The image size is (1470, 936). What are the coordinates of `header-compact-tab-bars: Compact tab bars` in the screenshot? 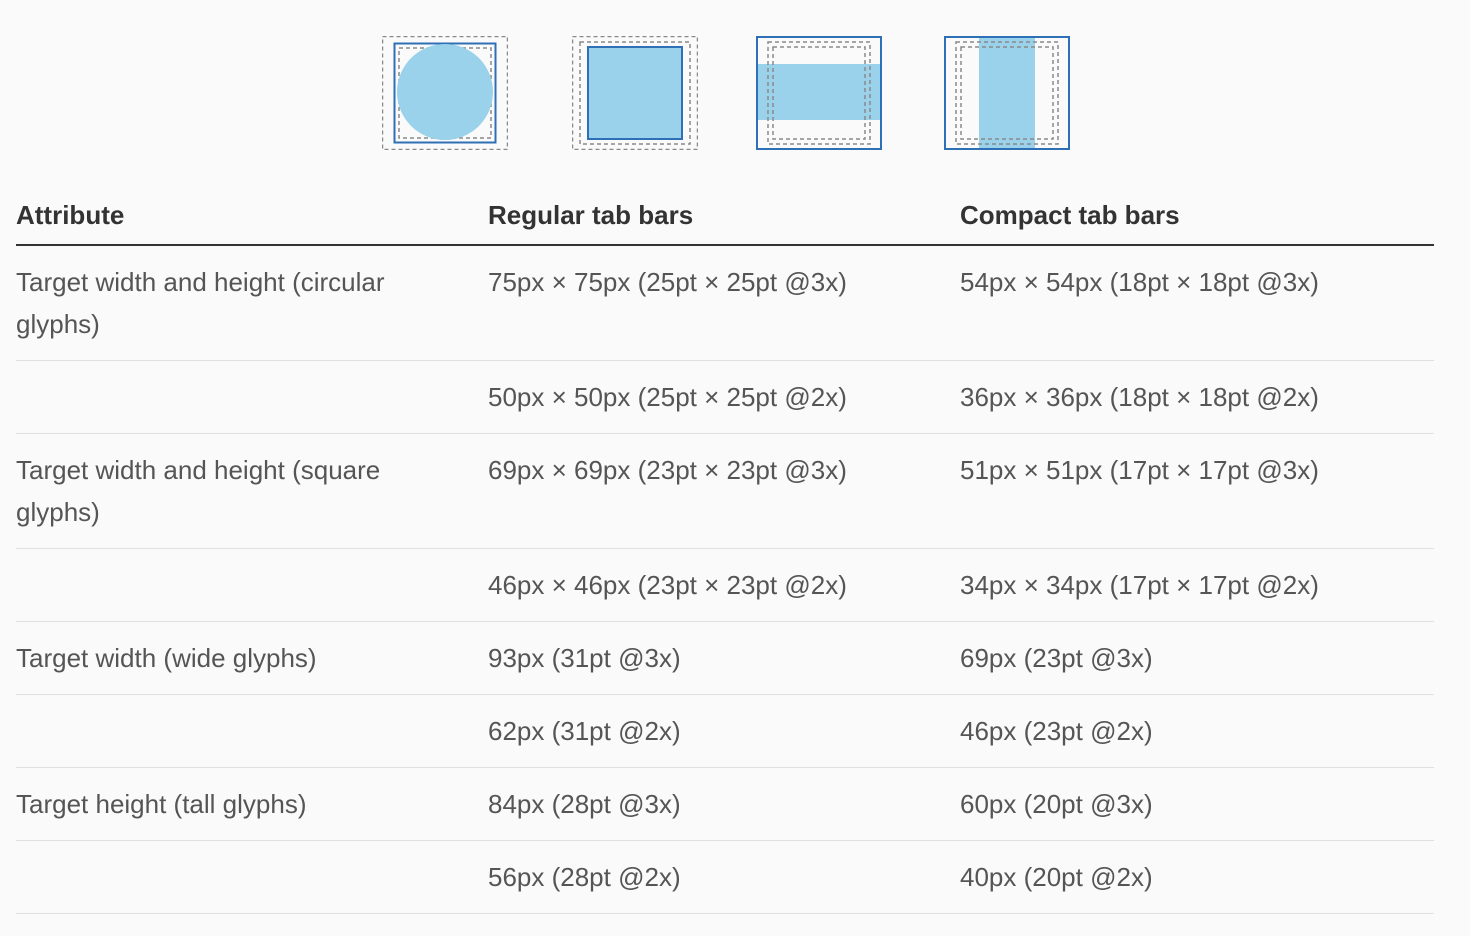 It's located at (1197, 219).